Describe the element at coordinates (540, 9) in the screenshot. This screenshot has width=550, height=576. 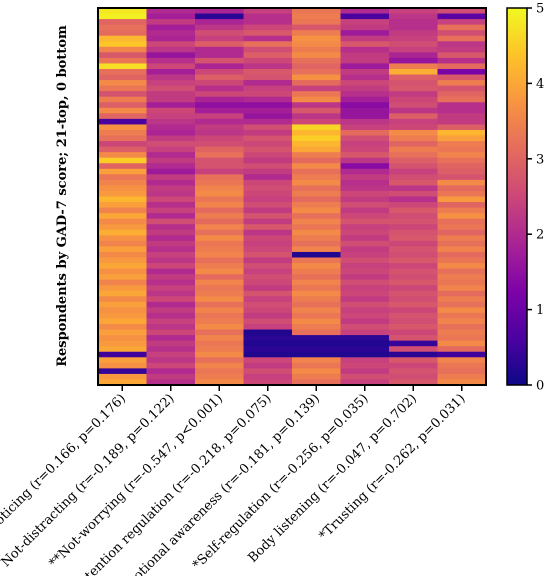
I see `colorbar-tick-label: 5` at that location.